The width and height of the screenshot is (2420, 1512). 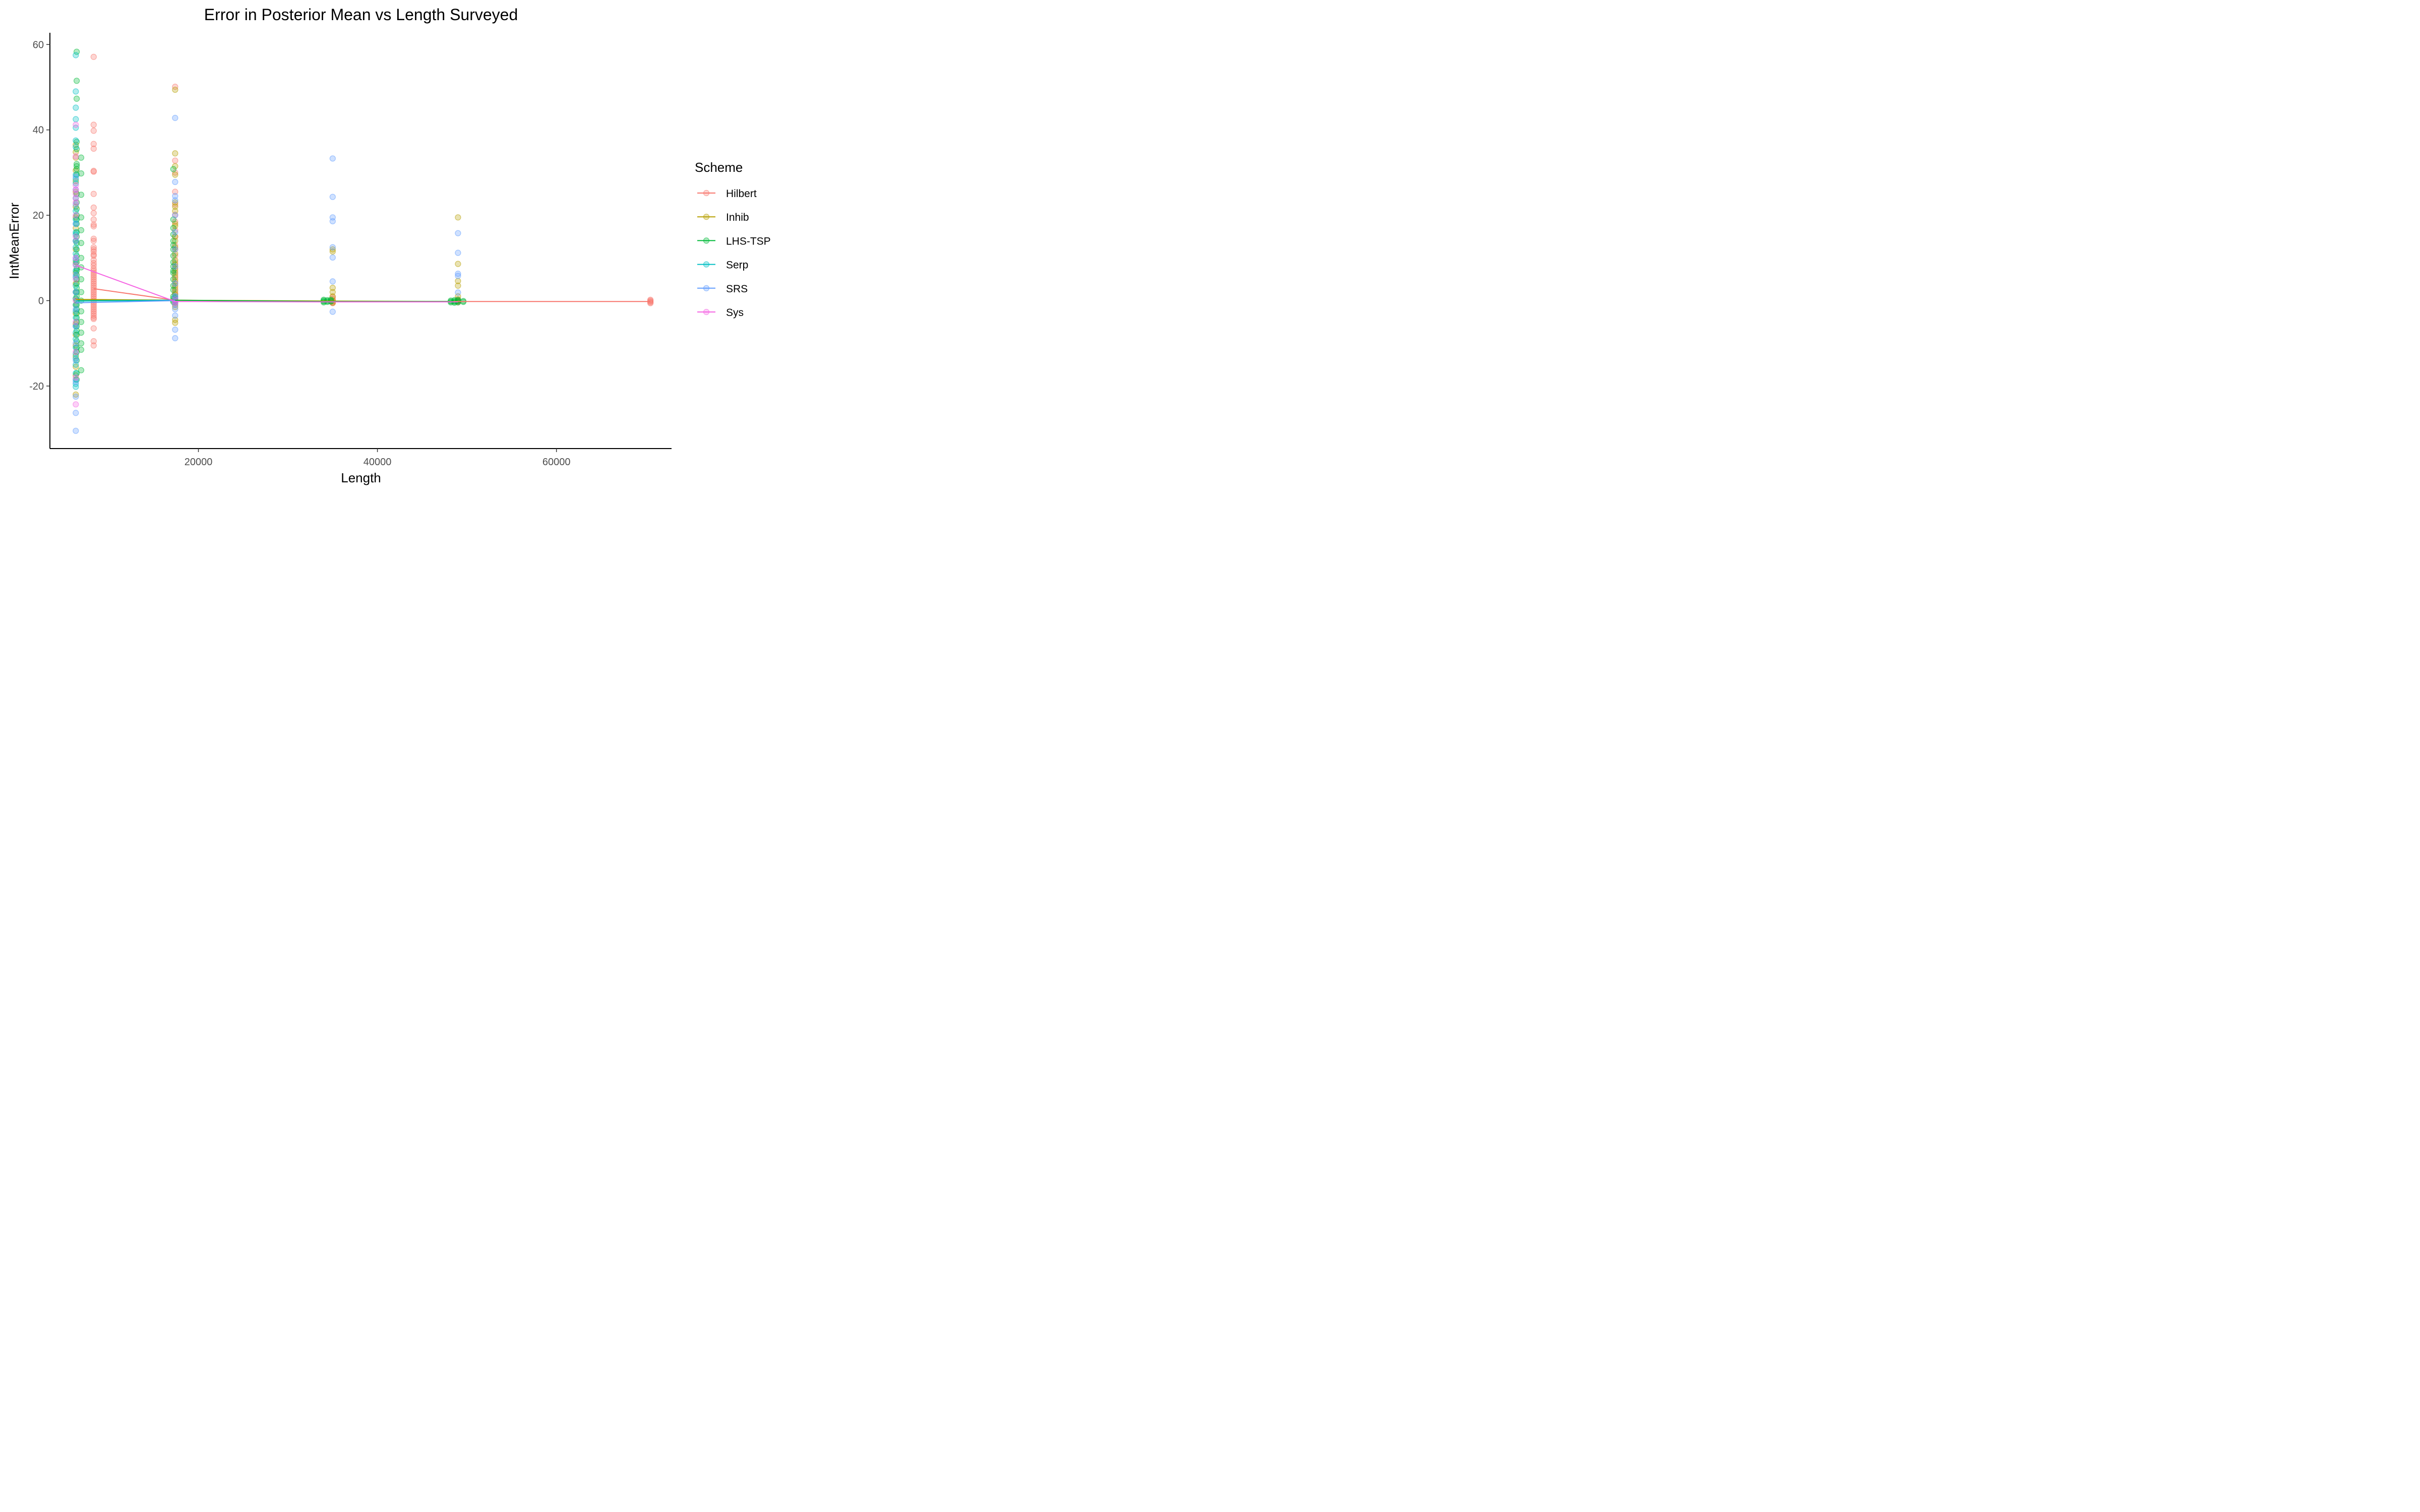 I want to click on x-axis-ticks: 20000 40000 60000, so click(x=378, y=459).